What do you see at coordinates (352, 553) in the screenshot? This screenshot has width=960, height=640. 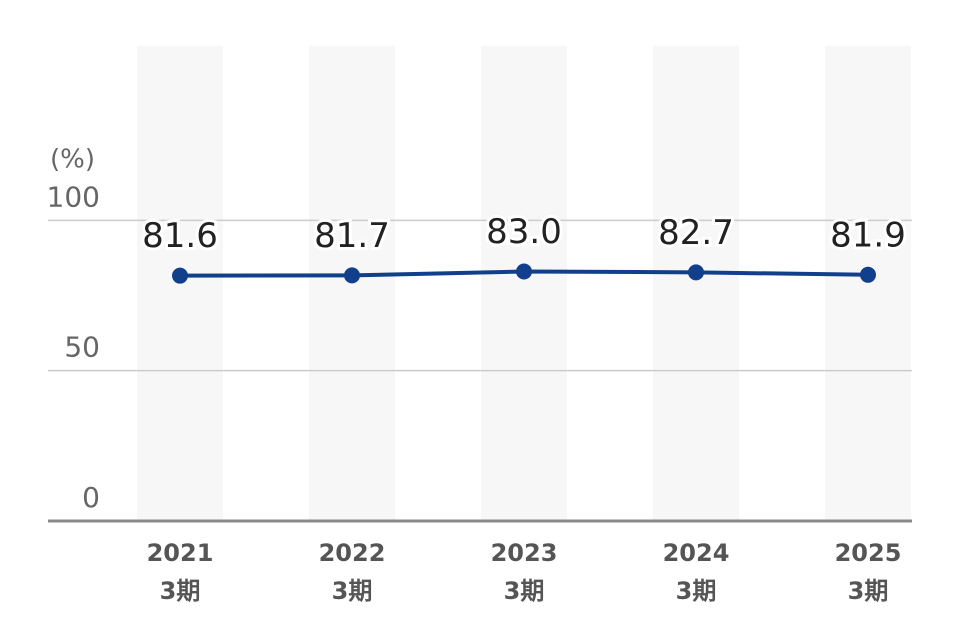 I see `x-tick-label: 2022` at bounding box center [352, 553].